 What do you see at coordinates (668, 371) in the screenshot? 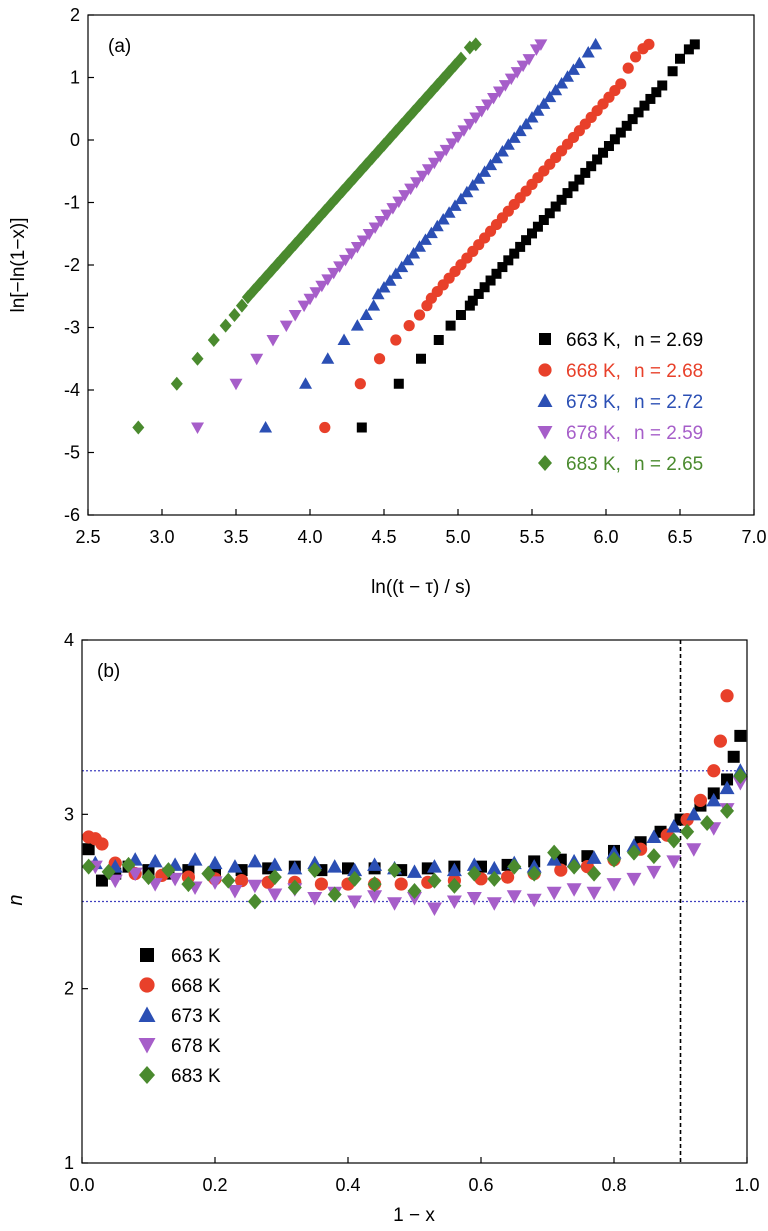
I see `panel-a-legend-n-value: n = 2.68` at bounding box center [668, 371].